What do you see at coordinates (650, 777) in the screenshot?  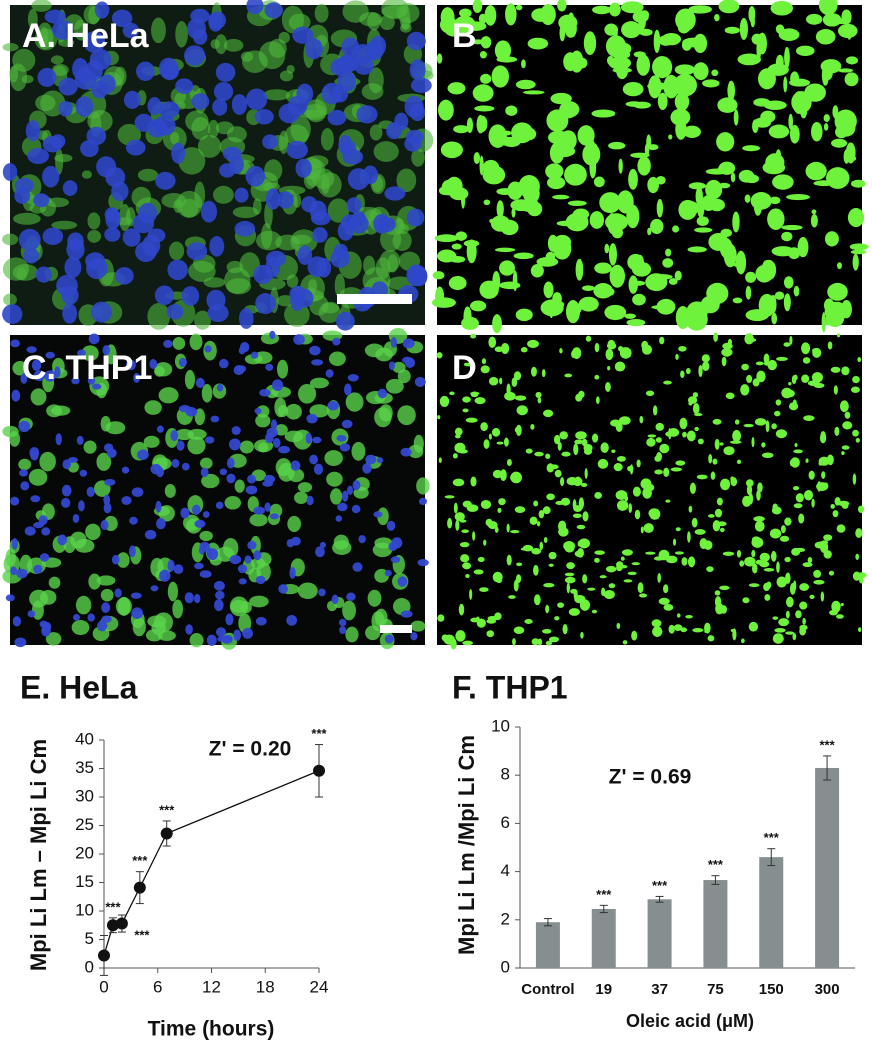 I see `annotation: Z' = 0.69` at bounding box center [650, 777].